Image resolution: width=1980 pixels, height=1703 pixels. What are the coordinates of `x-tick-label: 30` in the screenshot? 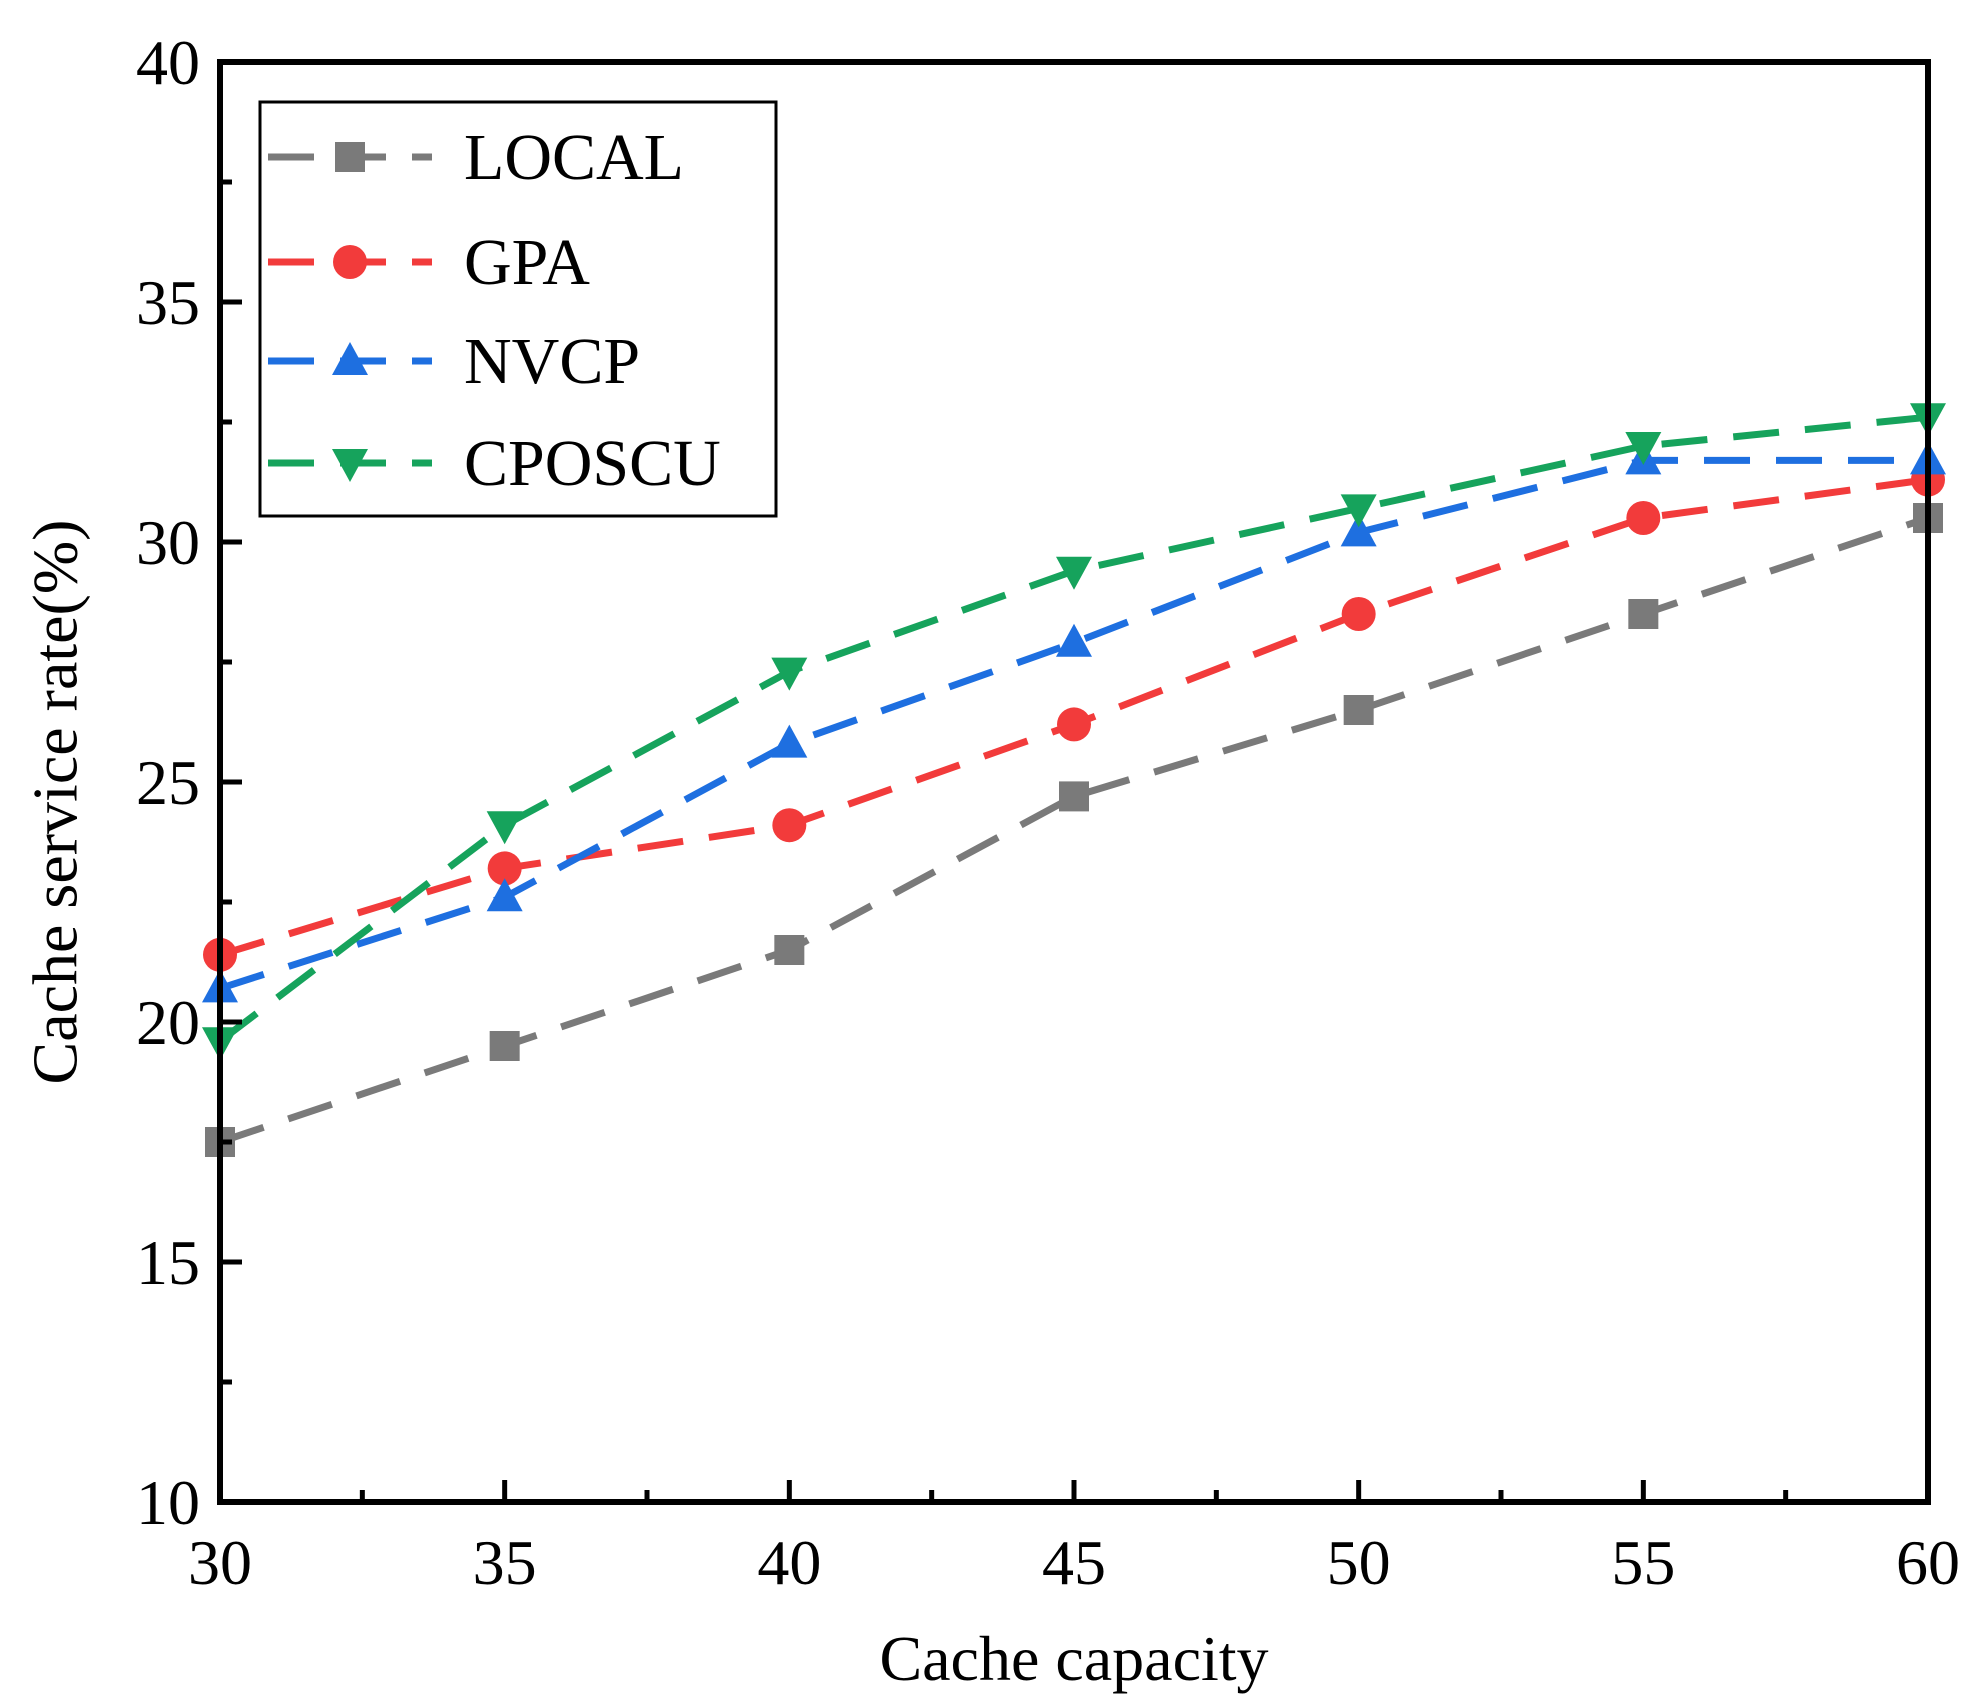 It's located at (220, 1562).